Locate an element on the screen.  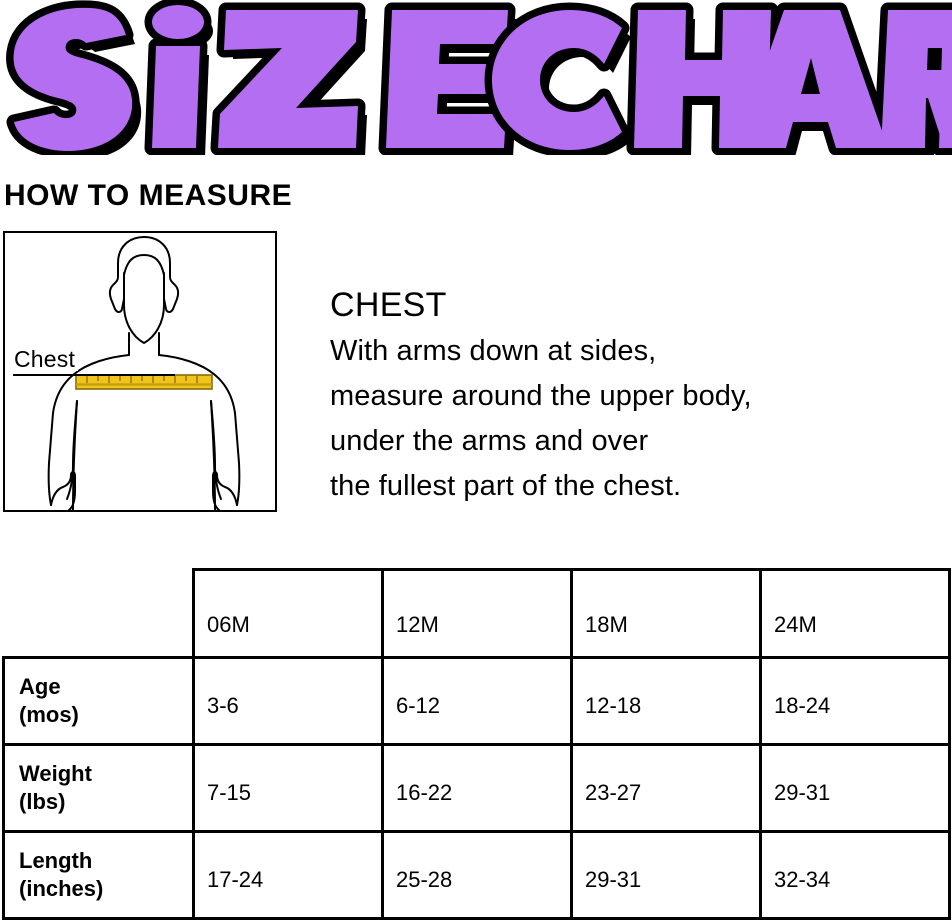
cell-weight-12m: 16-22 is located at coordinates (477, 788).